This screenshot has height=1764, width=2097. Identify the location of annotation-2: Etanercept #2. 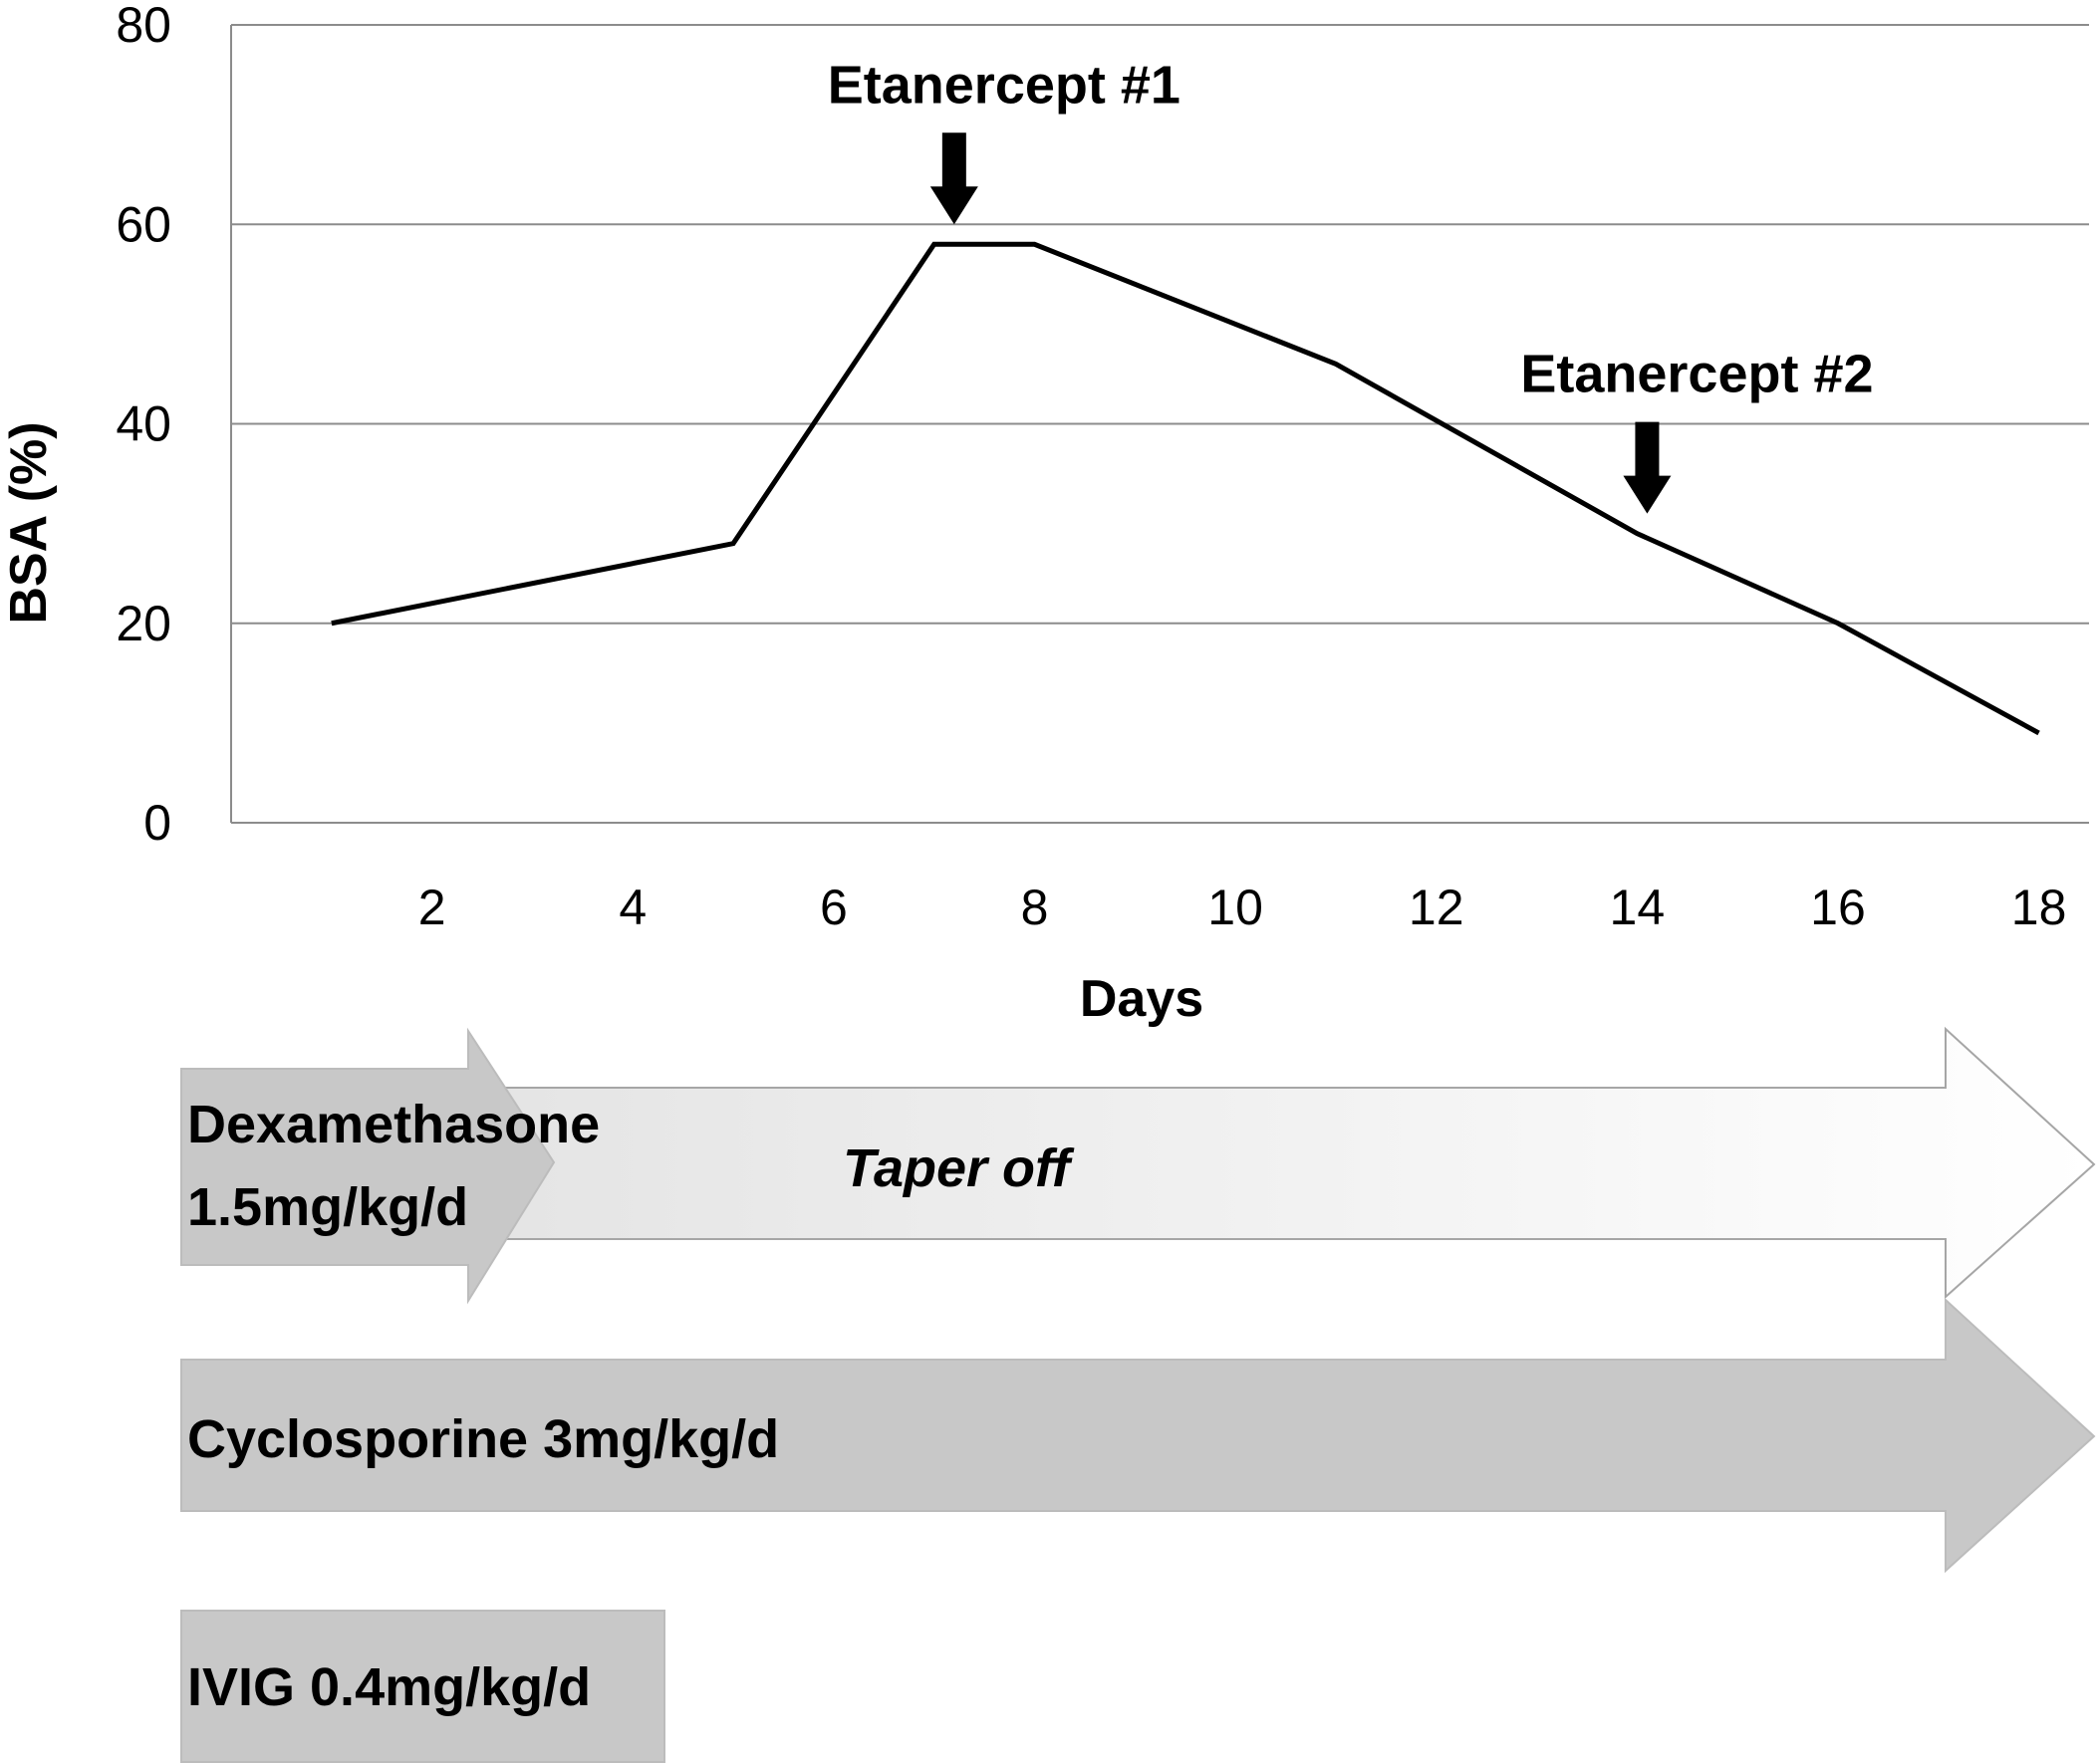
(1697, 429).